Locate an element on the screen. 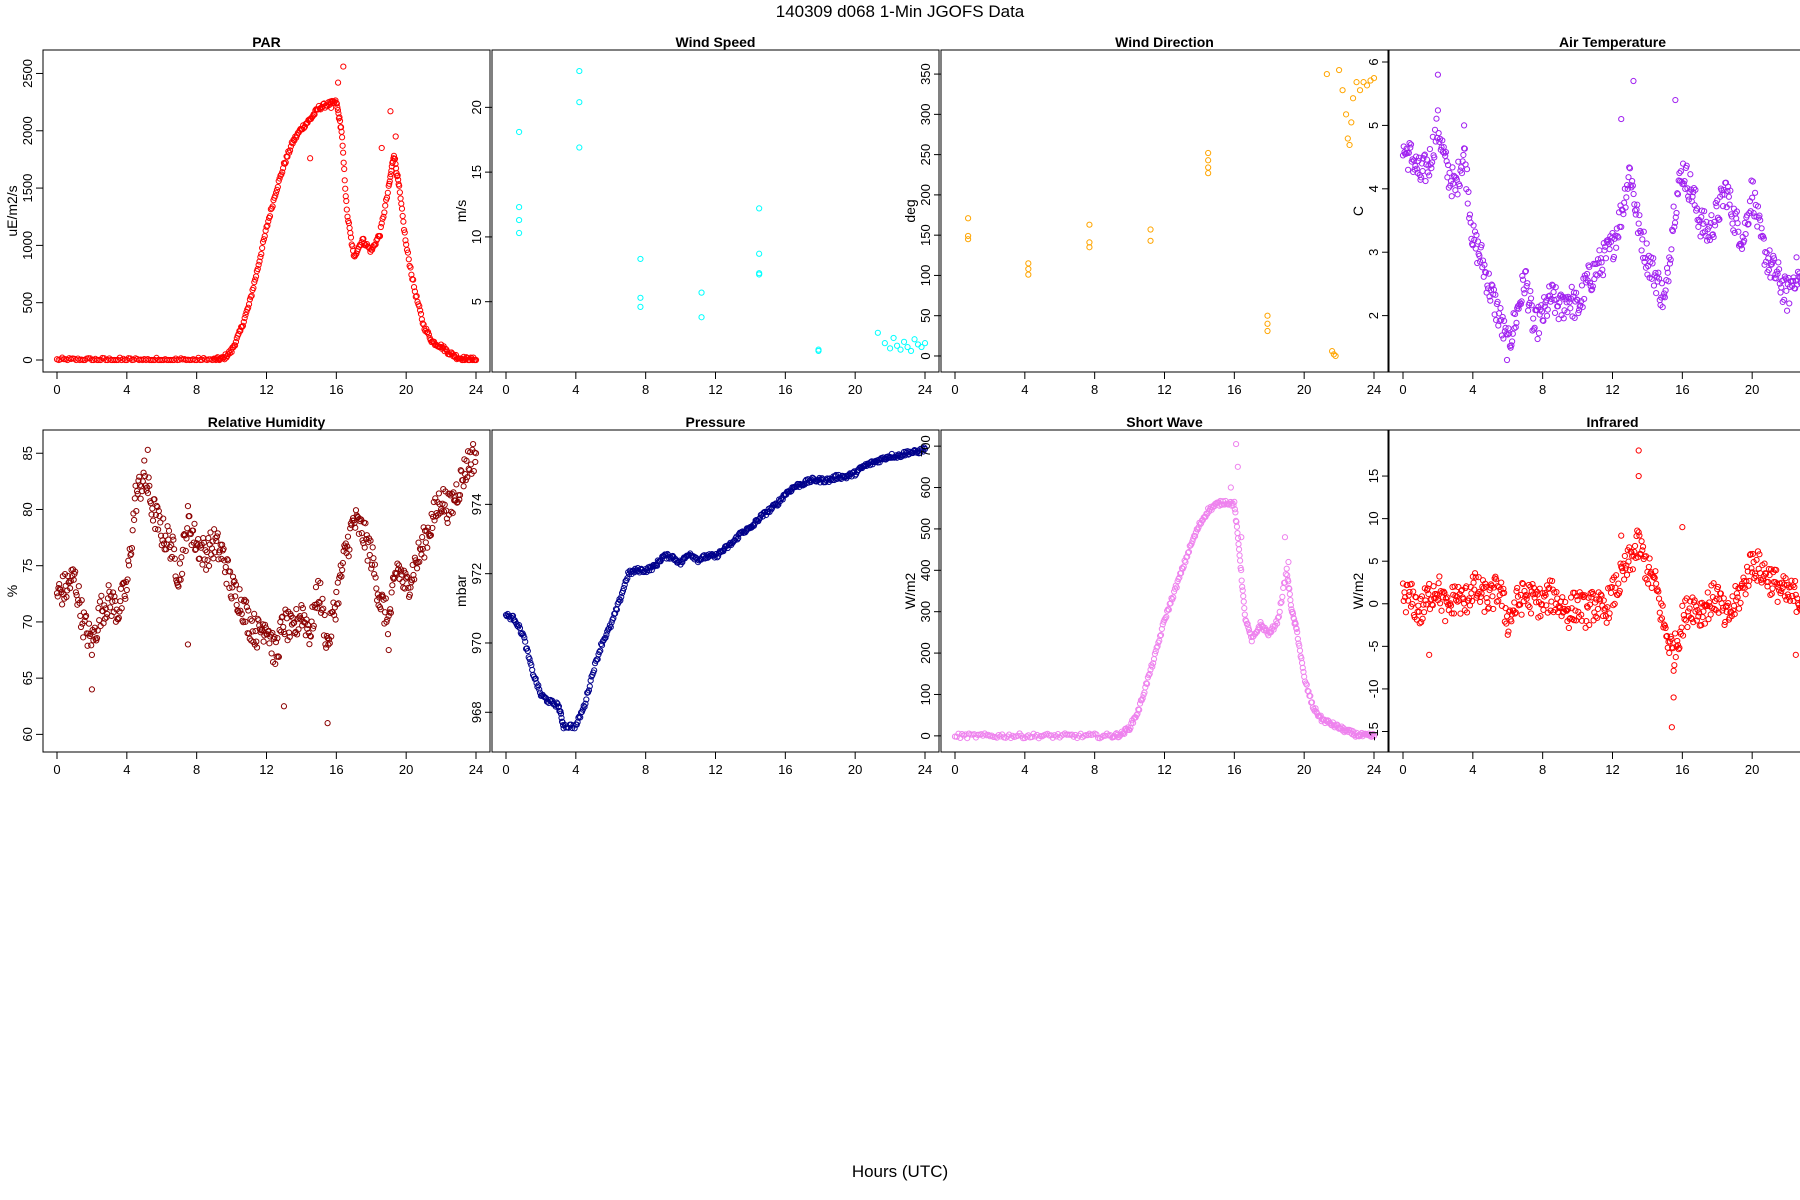  y-tick-label: 5 is located at coordinates (1373, 125).